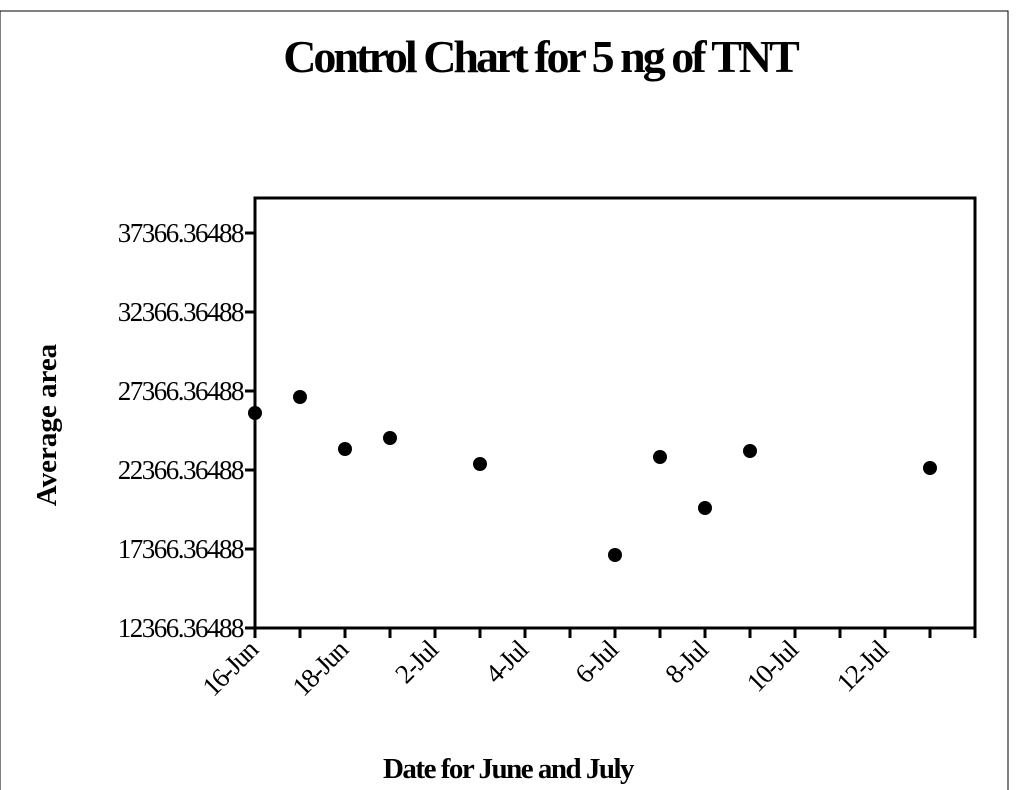 The width and height of the screenshot is (1016, 790). I want to click on y-axis-label: Average area, so click(47, 424).